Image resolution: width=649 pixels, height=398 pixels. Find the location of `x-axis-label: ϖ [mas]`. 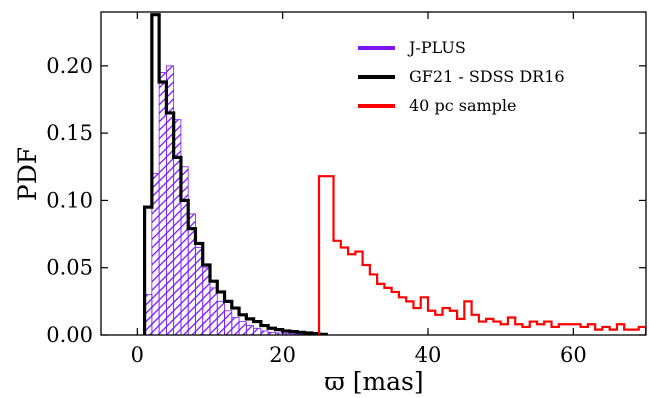

x-axis-label: ϖ [mas] is located at coordinates (373, 381).